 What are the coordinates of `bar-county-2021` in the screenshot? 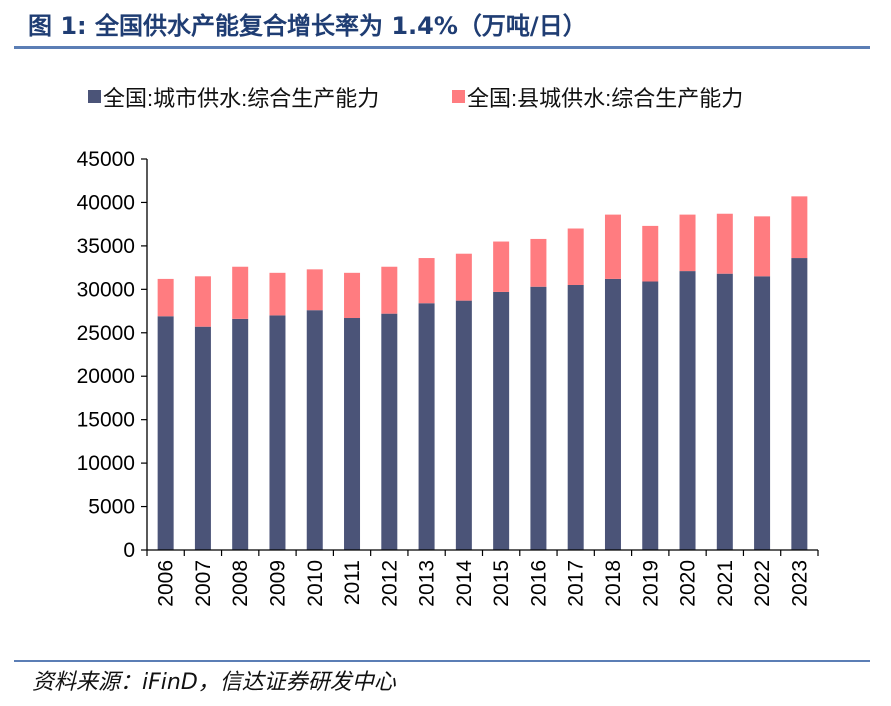 It's located at (724, 243).